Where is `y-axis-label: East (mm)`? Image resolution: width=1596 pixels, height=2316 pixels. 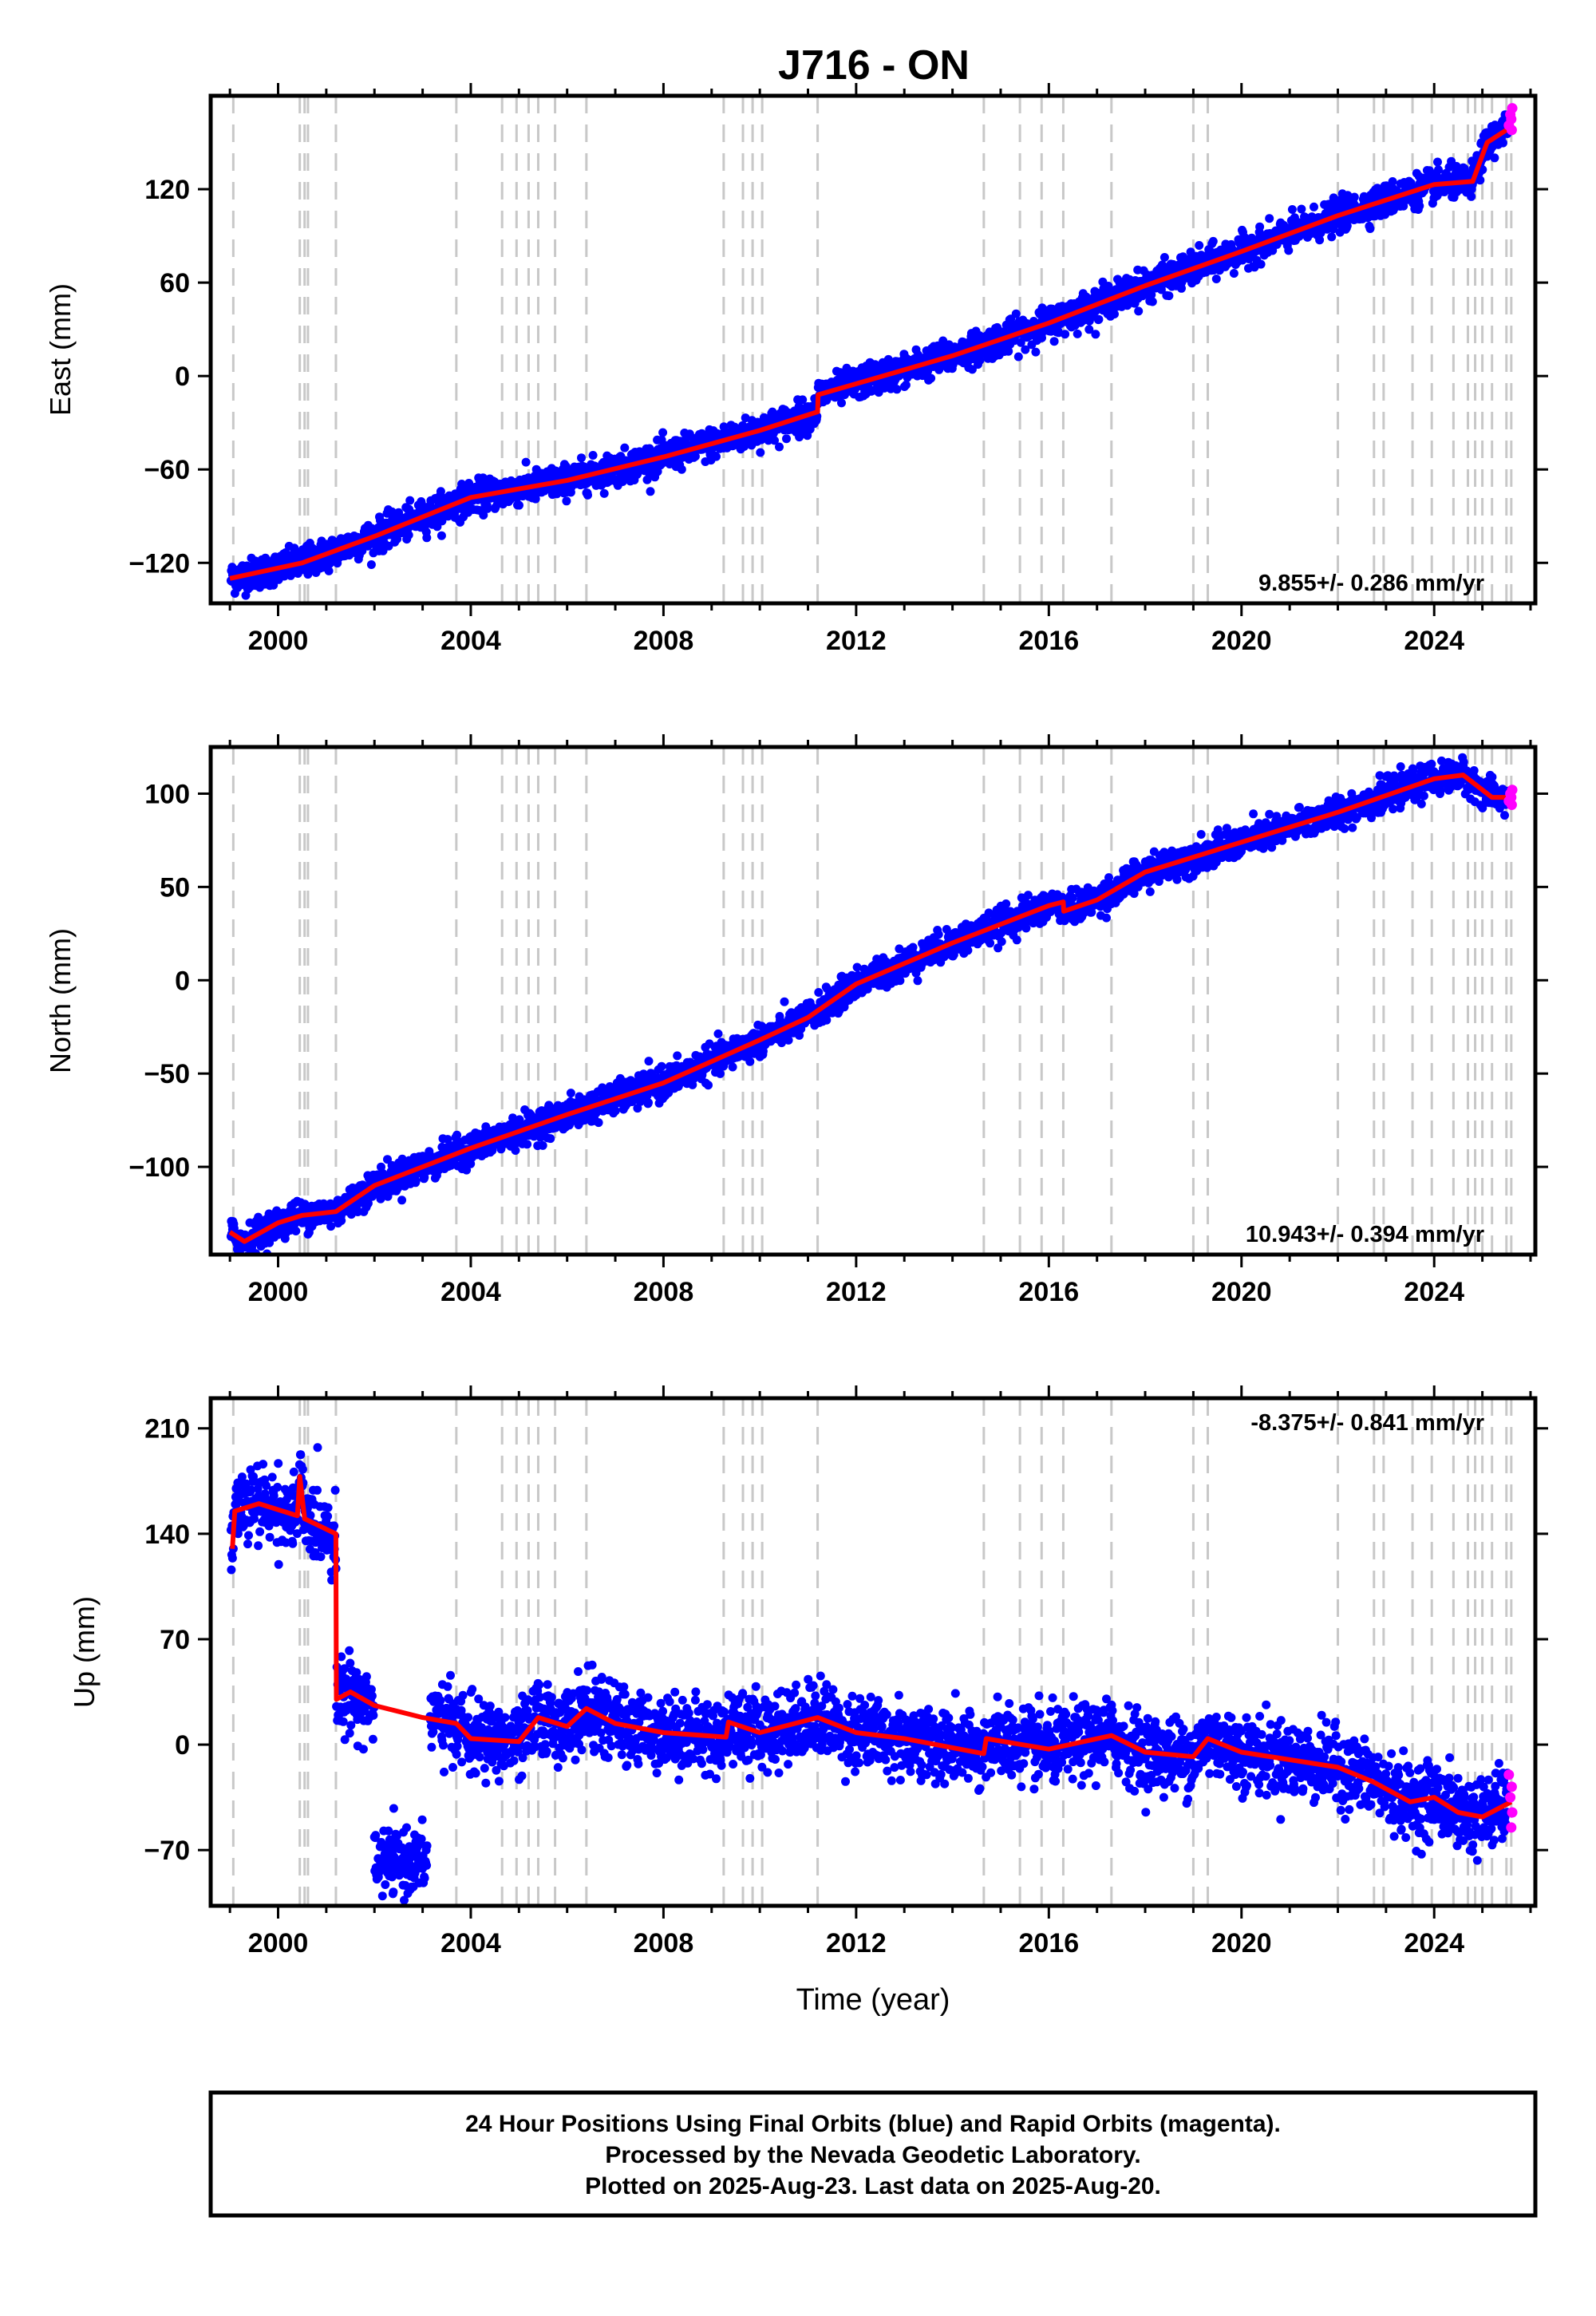 y-axis-label: East (mm) is located at coordinates (60, 349).